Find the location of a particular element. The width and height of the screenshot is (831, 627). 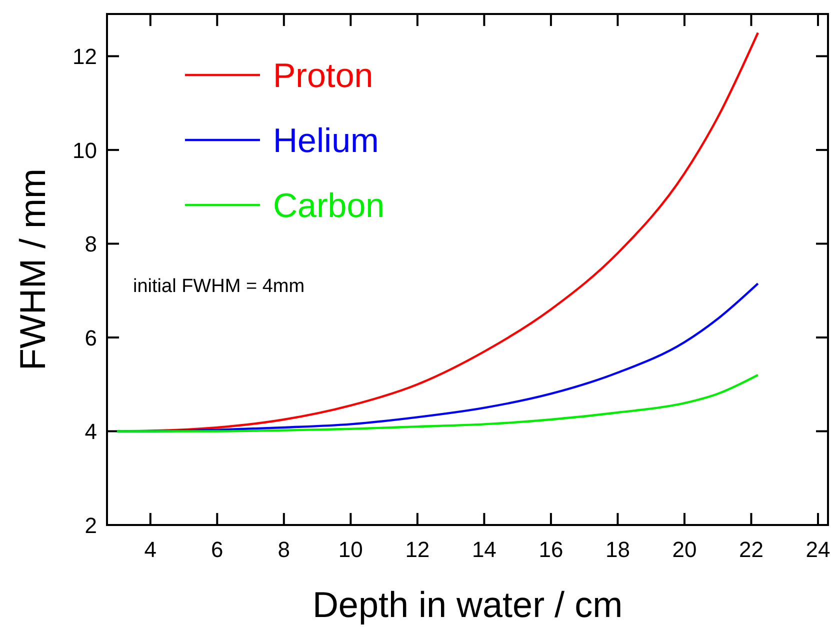

legend-label: Proton is located at coordinates (323, 76).